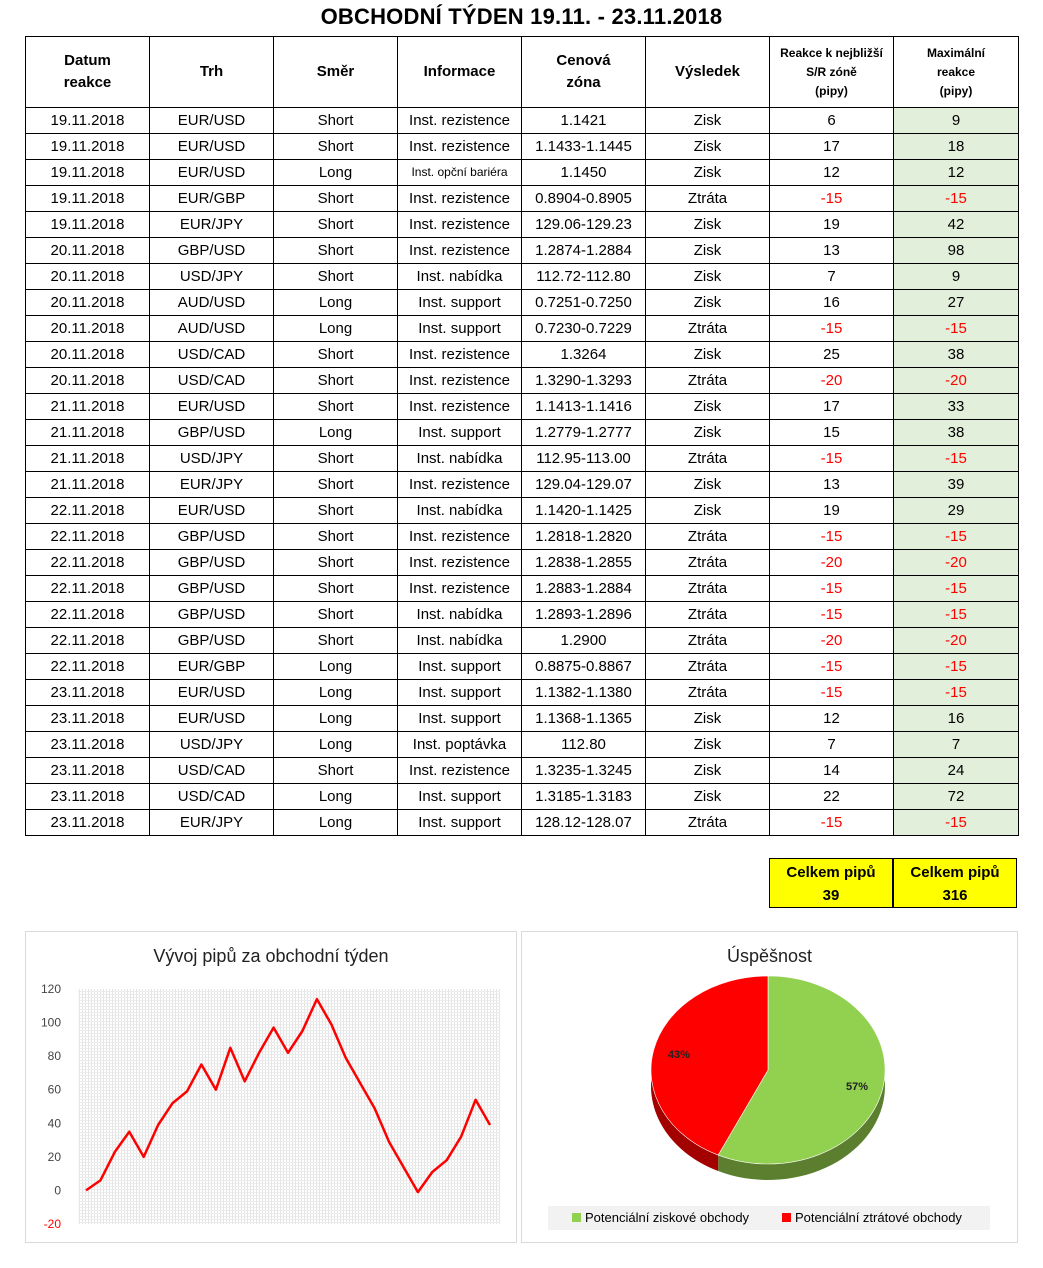 The width and height of the screenshot is (1043, 1268). I want to click on cell-zone: 1.2893-1.2896, so click(583, 614).